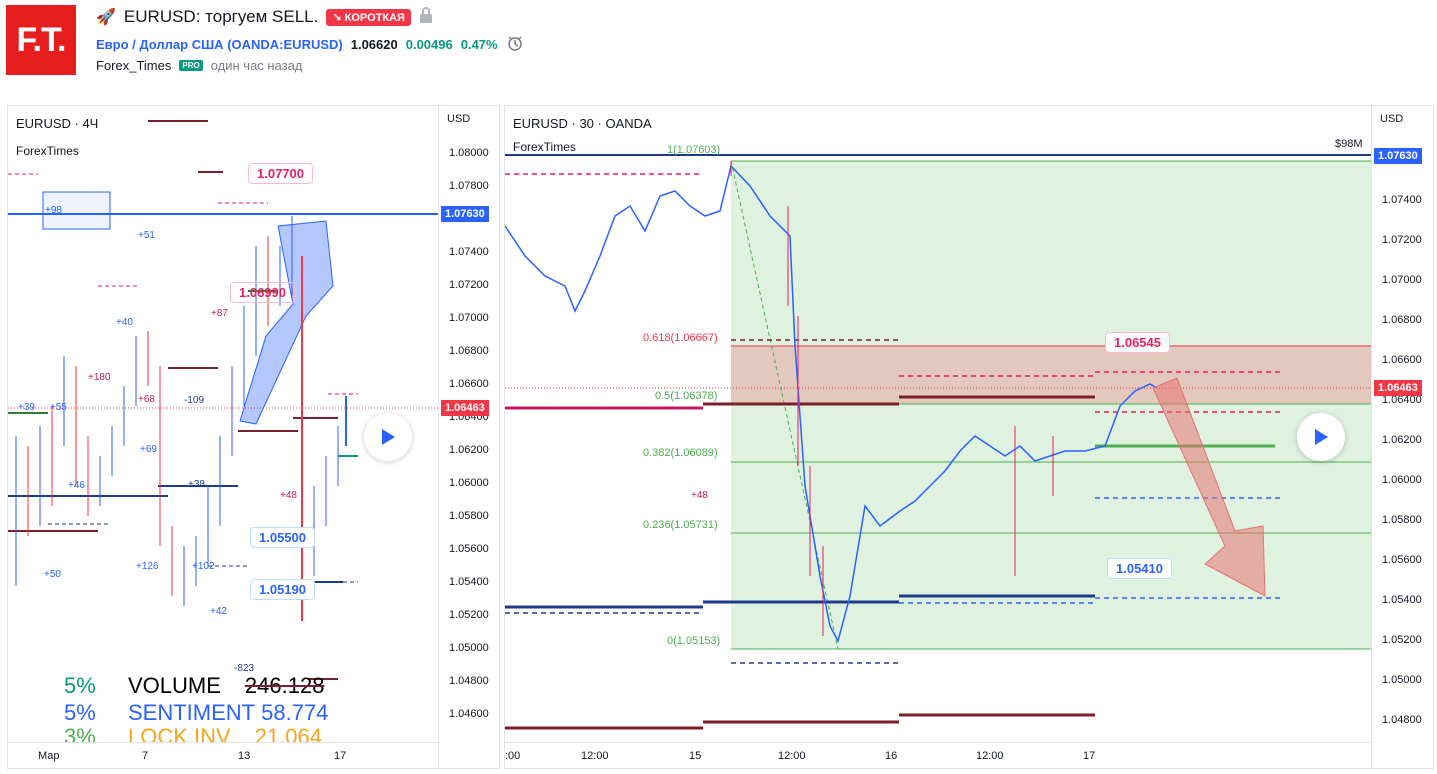 This screenshot has width=1437, height=774. Describe the element at coordinates (429, 44) in the screenshot. I see `price-change: 0.00496` at that location.